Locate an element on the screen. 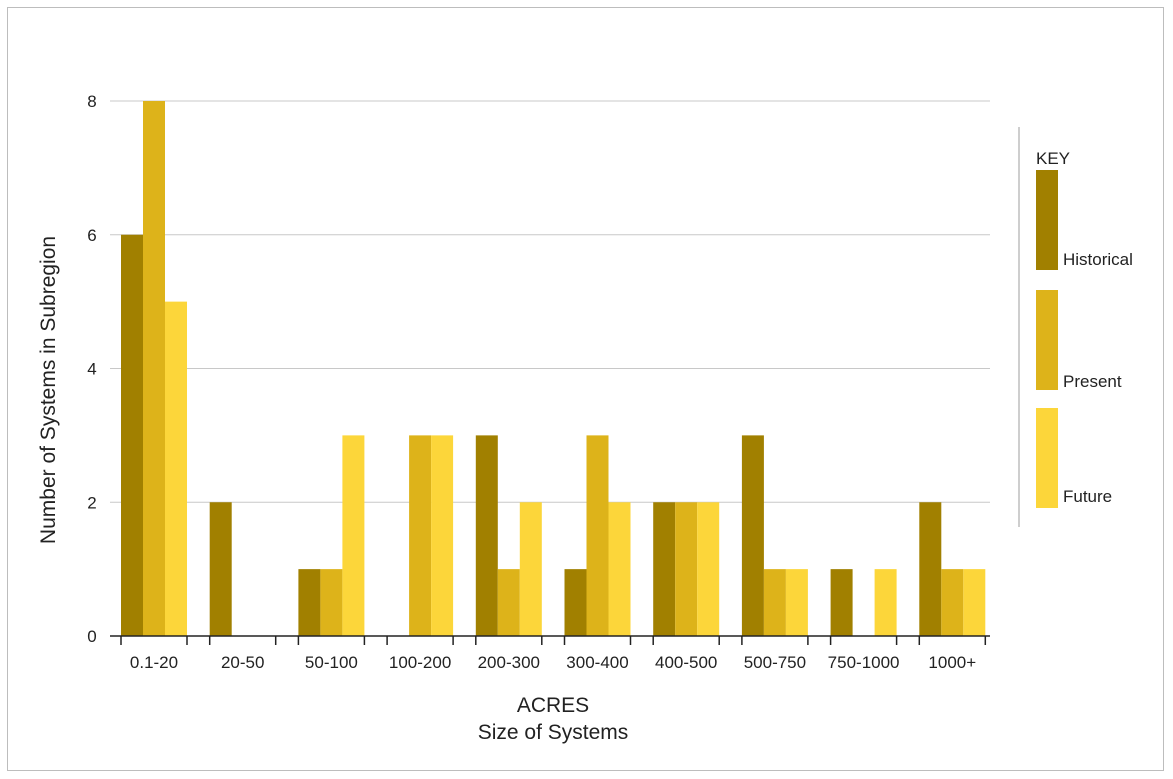  bar-present-1000+ is located at coordinates (952, 602).